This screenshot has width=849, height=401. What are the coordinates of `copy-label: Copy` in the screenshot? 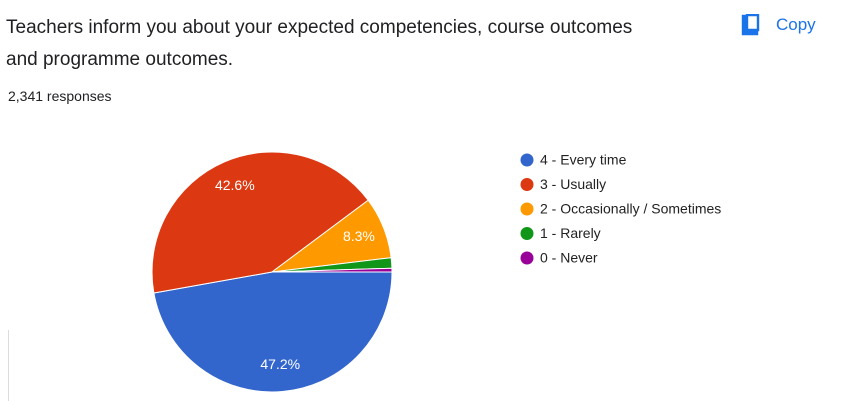 It's located at (796, 24).